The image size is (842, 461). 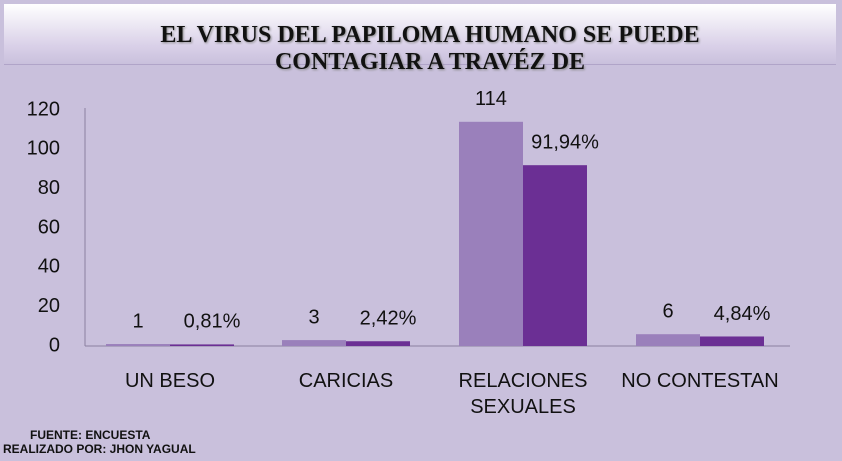 I want to click on data-label: 3, so click(x=313, y=317).